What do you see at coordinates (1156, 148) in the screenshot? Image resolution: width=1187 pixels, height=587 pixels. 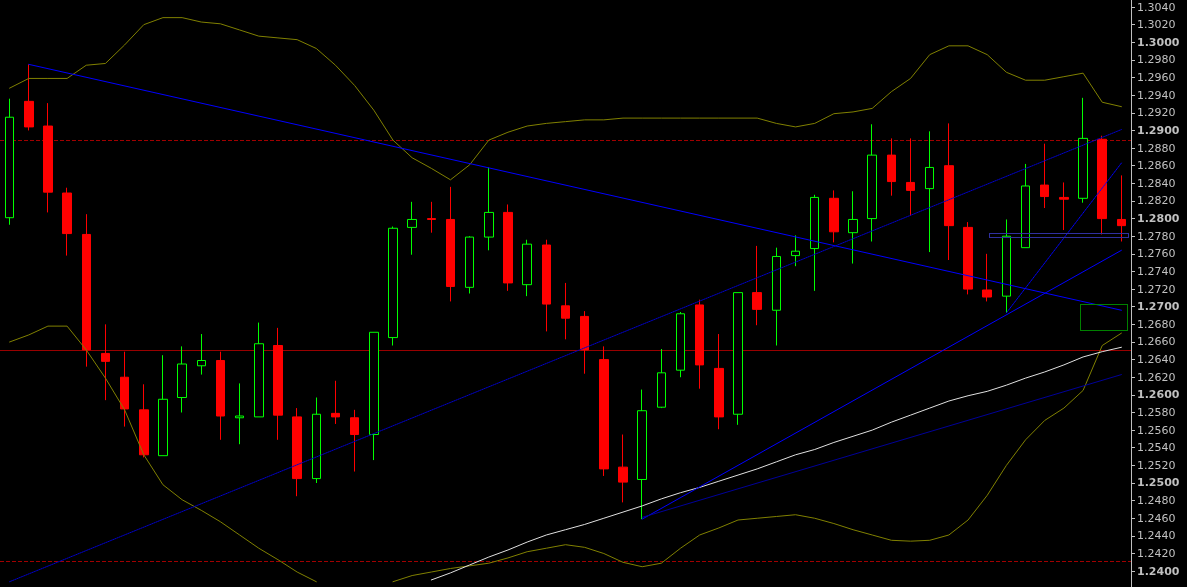 I see `y-tick-label: 1.2880` at bounding box center [1156, 148].